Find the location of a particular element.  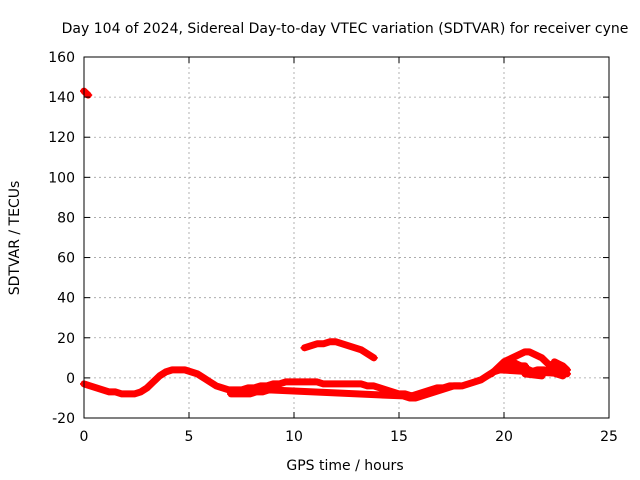

x-tick-label: 0 is located at coordinates (84, 437).